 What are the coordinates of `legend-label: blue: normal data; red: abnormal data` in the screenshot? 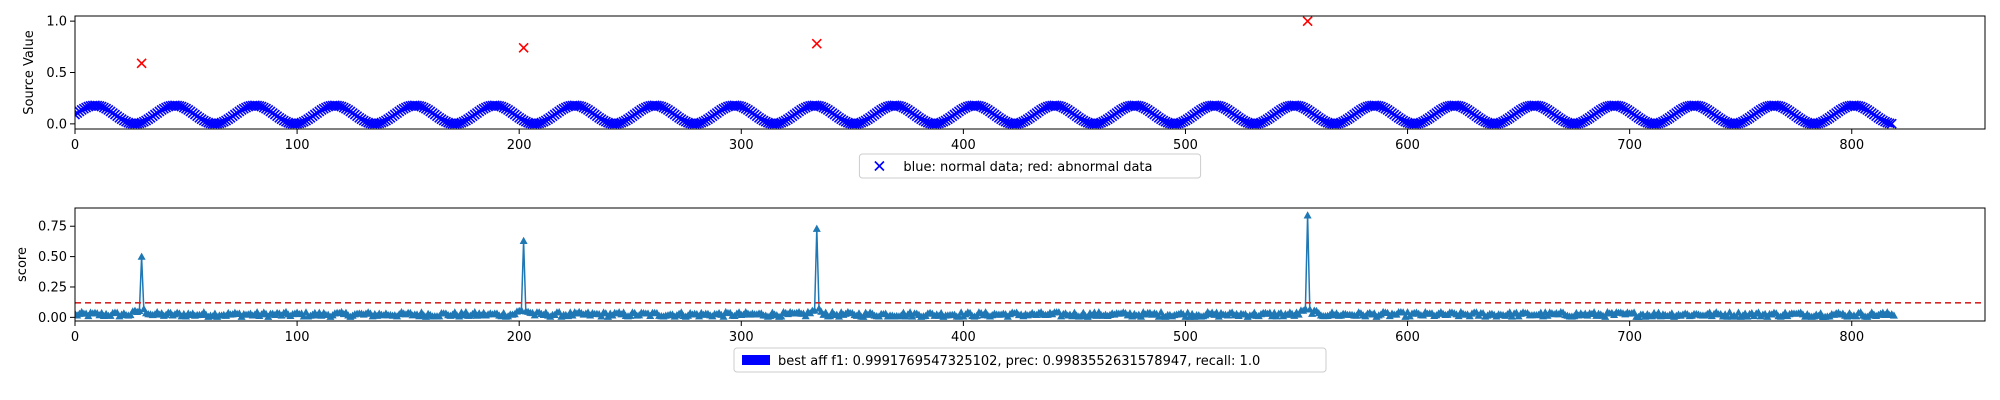 It's located at (1027, 167).